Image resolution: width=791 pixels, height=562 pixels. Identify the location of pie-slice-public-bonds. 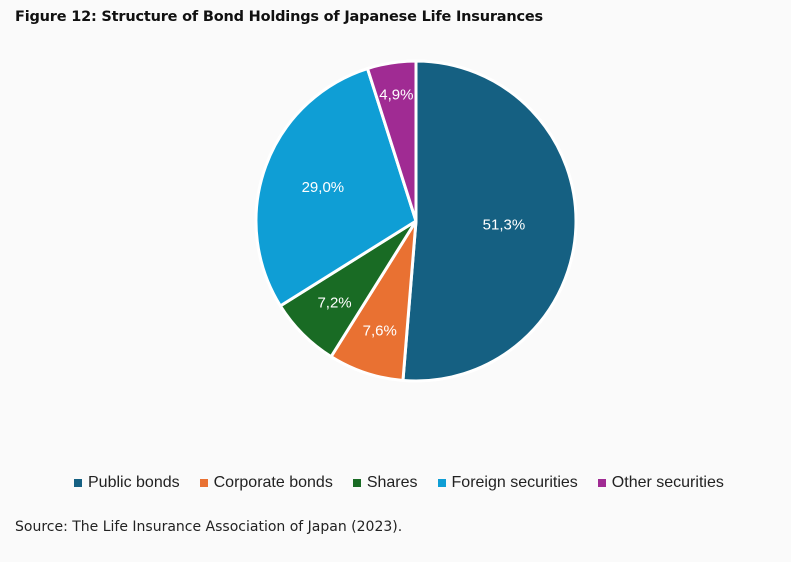
(489, 221).